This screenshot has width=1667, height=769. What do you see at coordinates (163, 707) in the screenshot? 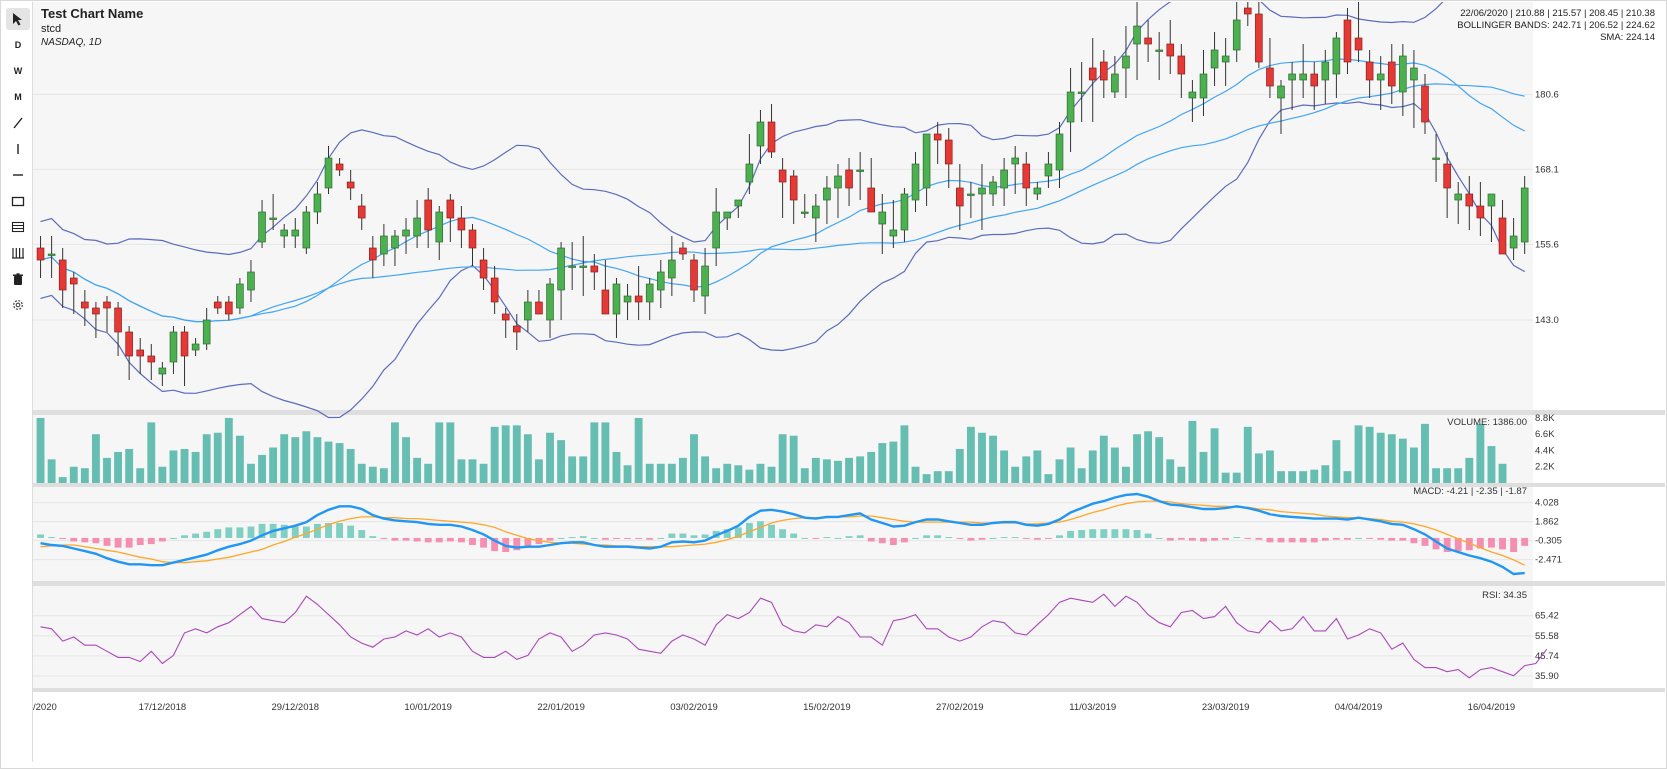
I see `date-tick-label: 17/12/2018` at bounding box center [163, 707].